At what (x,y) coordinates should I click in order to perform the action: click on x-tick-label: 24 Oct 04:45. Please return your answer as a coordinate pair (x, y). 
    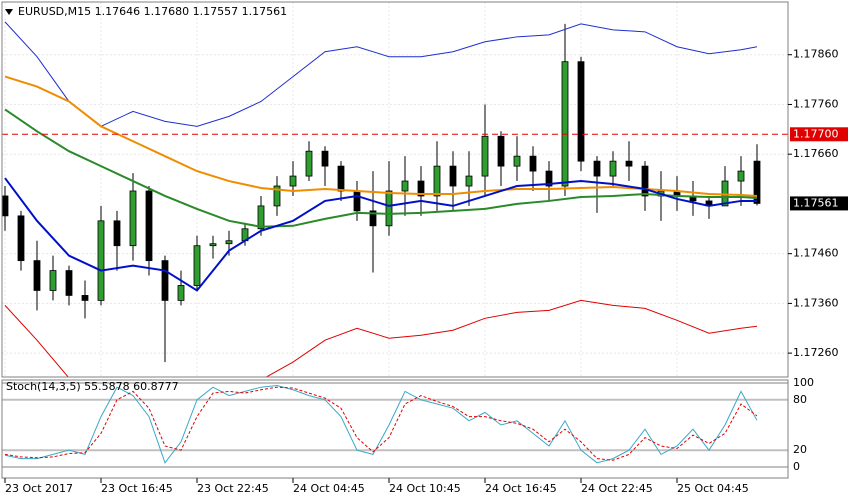
    Looking at the image, I should click on (329, 488).